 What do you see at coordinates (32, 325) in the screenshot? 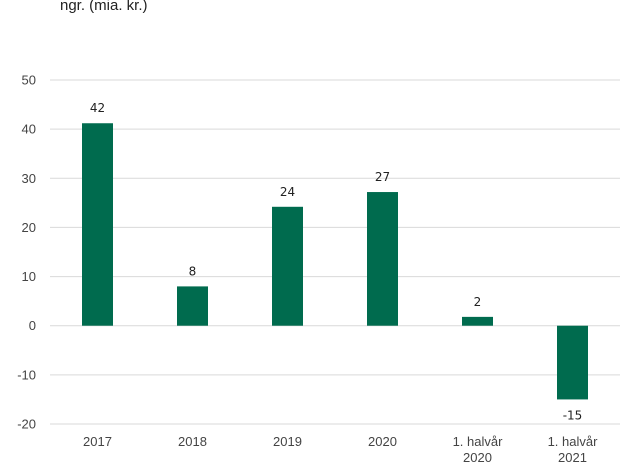
I see `y-tick-label: 0` at bounding box center [32, 325].